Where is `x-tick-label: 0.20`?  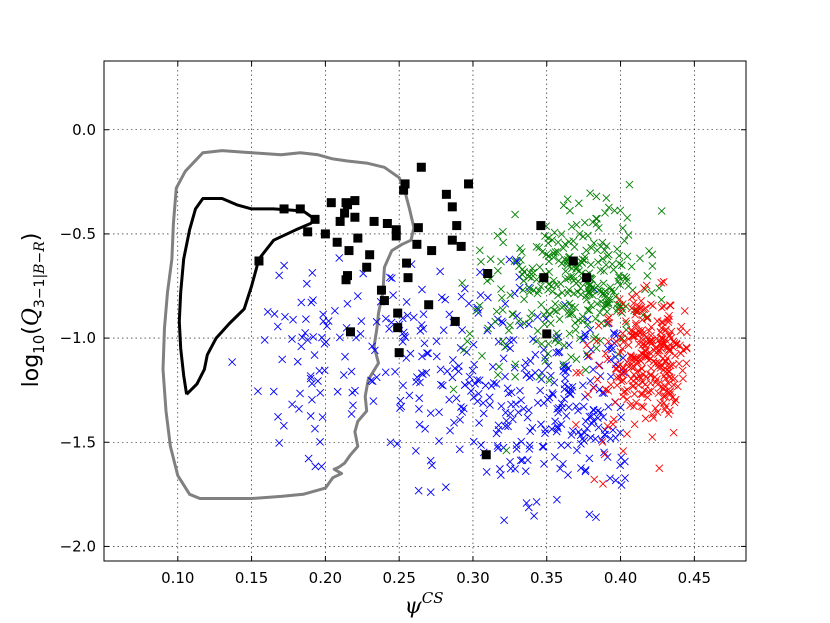
x-tick-label: 0.20 is located at coordinates (325, 578).